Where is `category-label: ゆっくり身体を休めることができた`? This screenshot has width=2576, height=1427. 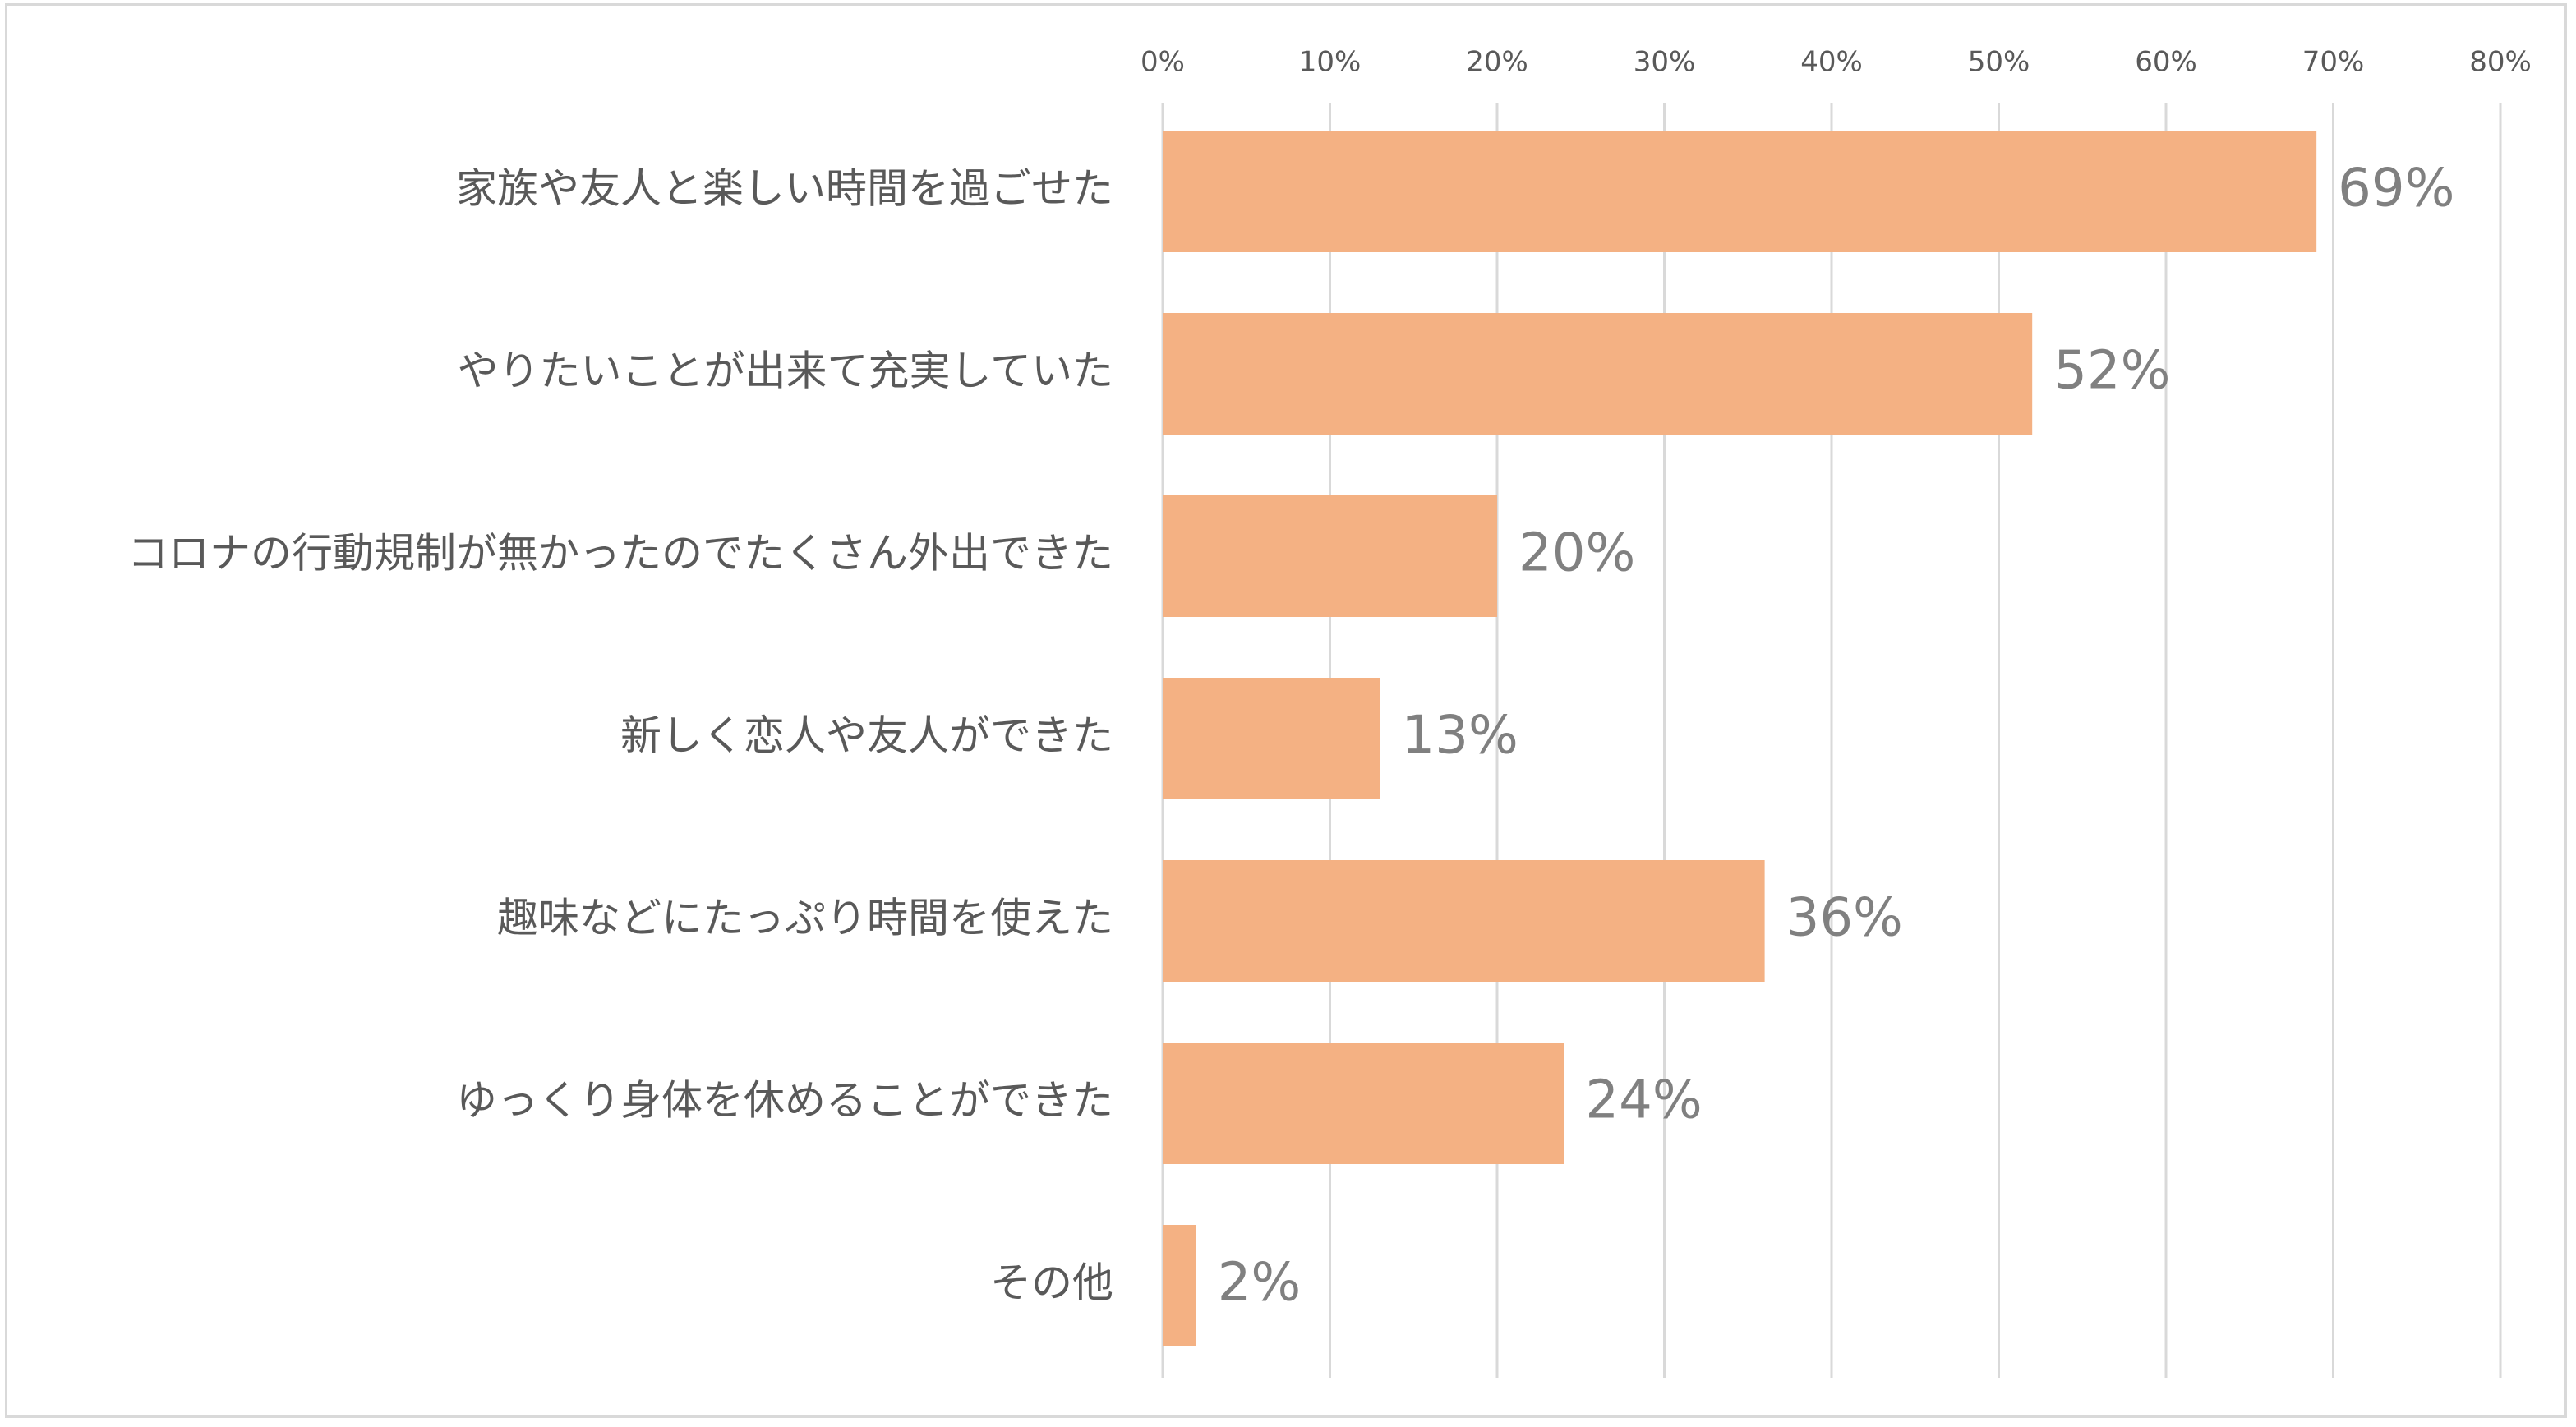 category-label: ゆっくり身体を休めることができた is located at coordinates (784, 1101).